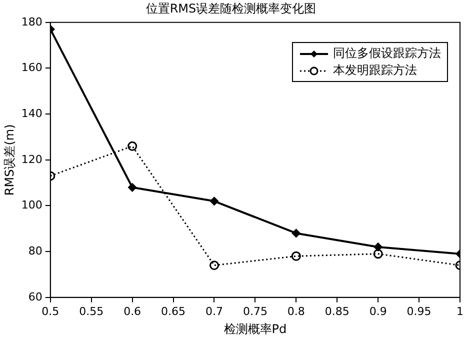 The width and height of the screenshot is (474, 338). What do you see at coordinates (296, 311) in the screenshot?
I see `x-tick-label: 0.8` at bounding box center [296, 311].